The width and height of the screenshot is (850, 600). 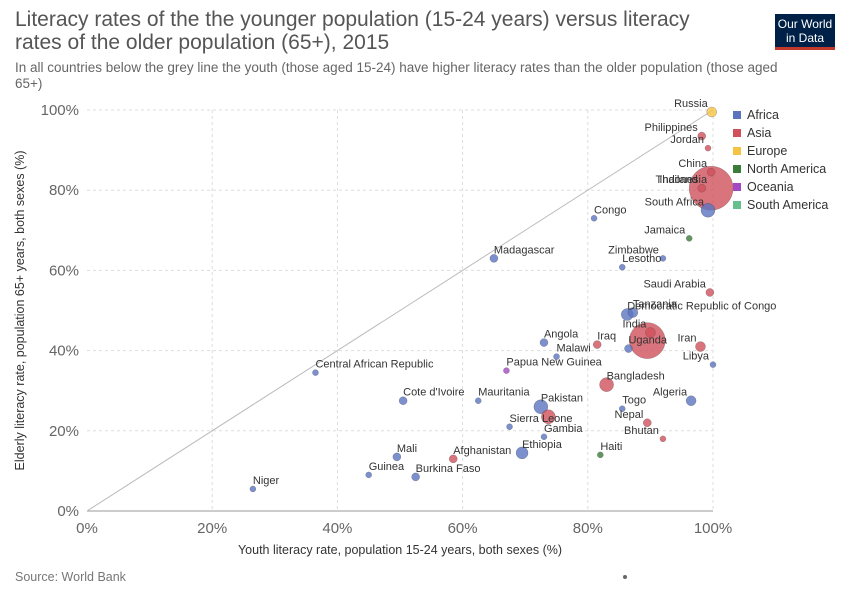 What do you see at coordinates (763, 115) in the screenshot?
I see `legend-item: Africa` at bounding box center [763, 115].